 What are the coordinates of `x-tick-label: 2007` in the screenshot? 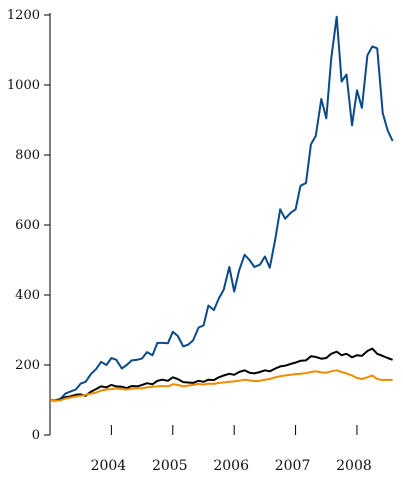 It's located at (293, 466).